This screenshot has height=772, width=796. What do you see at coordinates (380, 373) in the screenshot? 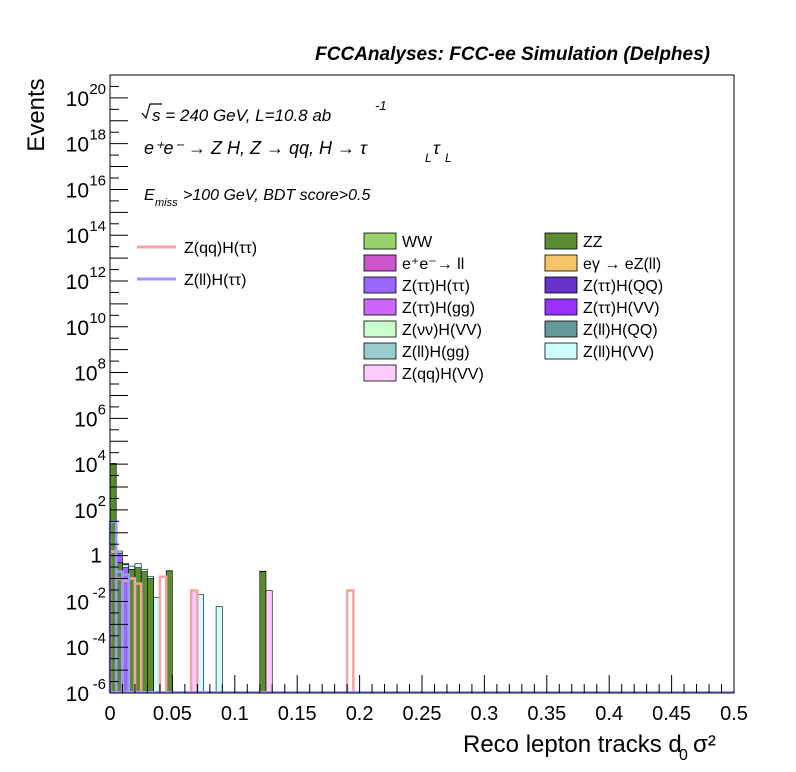
I see `legend-swatch-z-qq-h-vv` at bounding box center [380, 373].